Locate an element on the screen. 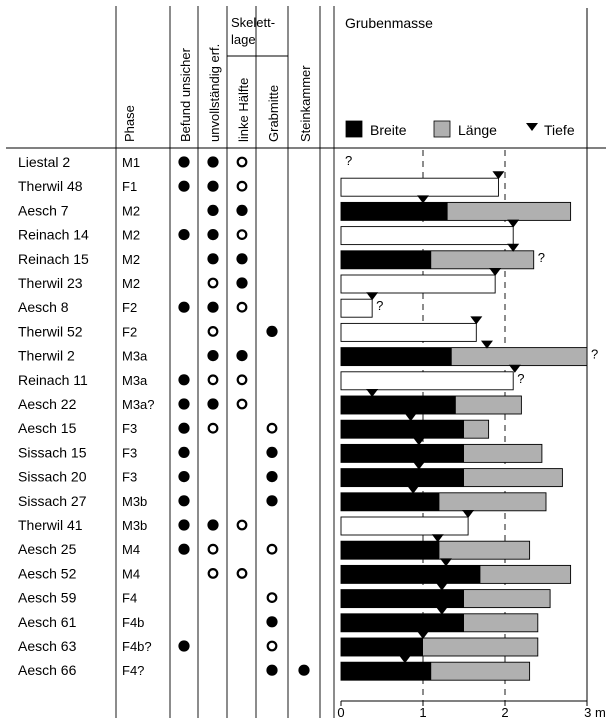 The width and height of the screenshot is (612, 721). legend-swatch-breite is located at coordinates (354, 129).